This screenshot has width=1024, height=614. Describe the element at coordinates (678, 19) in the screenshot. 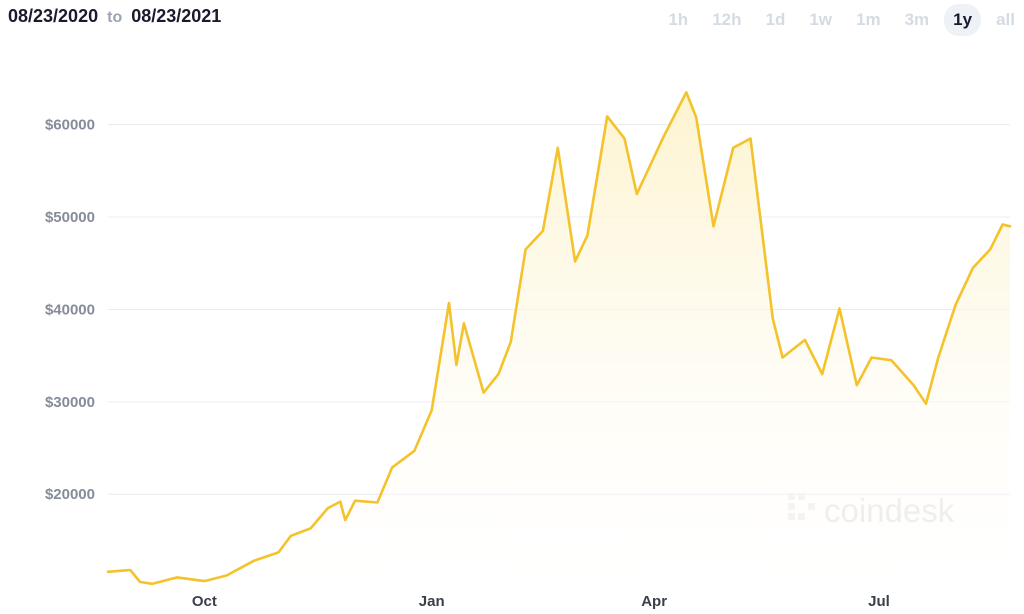

I see `timeframe-1h: 1h` at that location.